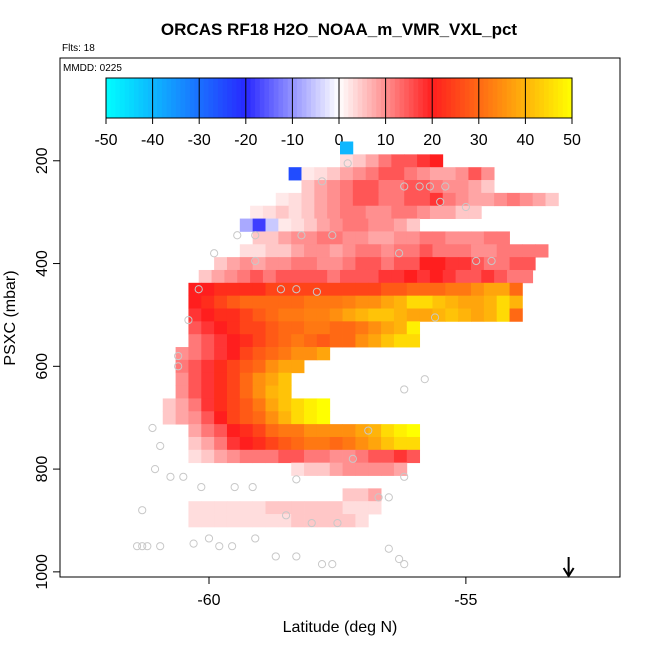 This screenshot has width=650, height=650. Describe the element at coordinates (340, 627) in the screenshot. I see `x-axis-label: Latitude (deg N)` at that location.